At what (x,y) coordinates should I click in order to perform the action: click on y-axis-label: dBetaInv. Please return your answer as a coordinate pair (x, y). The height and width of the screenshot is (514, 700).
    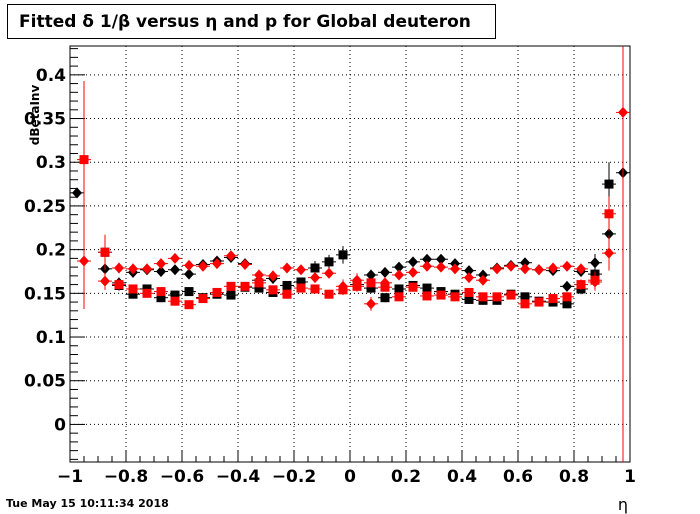
    Looking at the image, I should click on (35, 115).